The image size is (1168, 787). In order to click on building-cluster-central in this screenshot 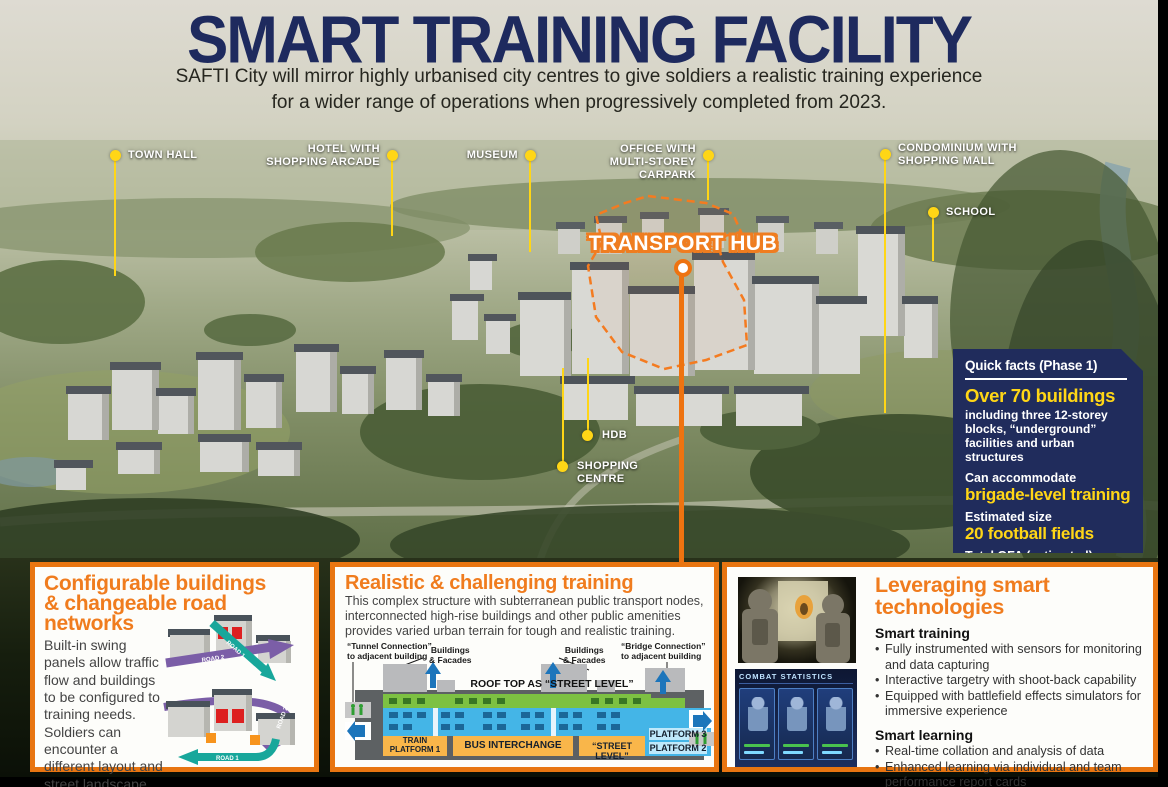, I will do `click(728, 326)`.